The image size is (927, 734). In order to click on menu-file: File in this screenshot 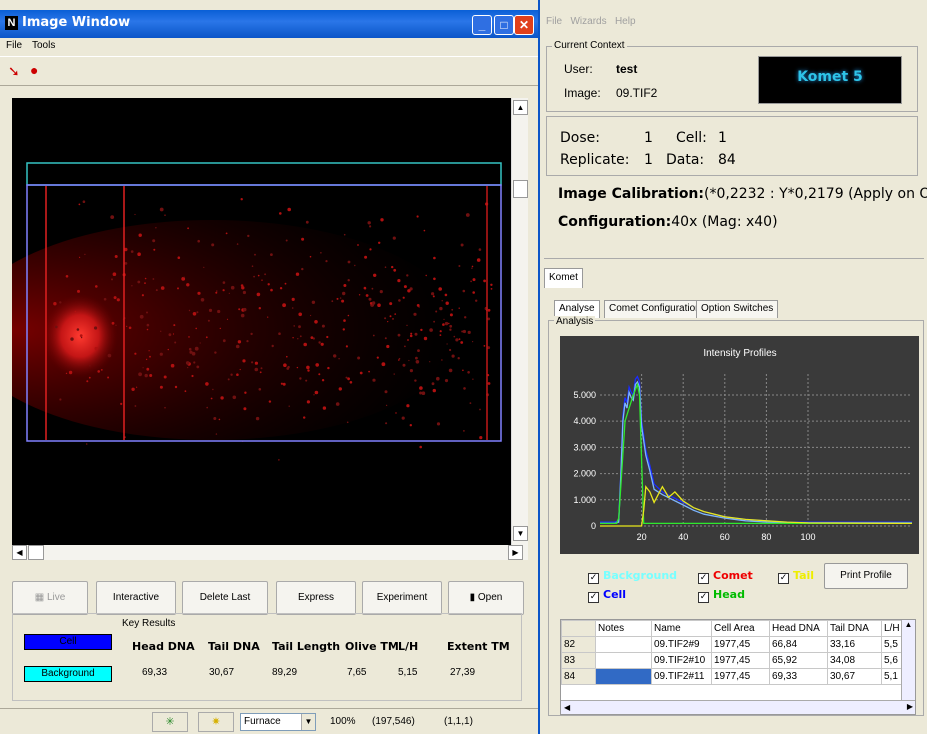, I will do `click(14, 45)`.